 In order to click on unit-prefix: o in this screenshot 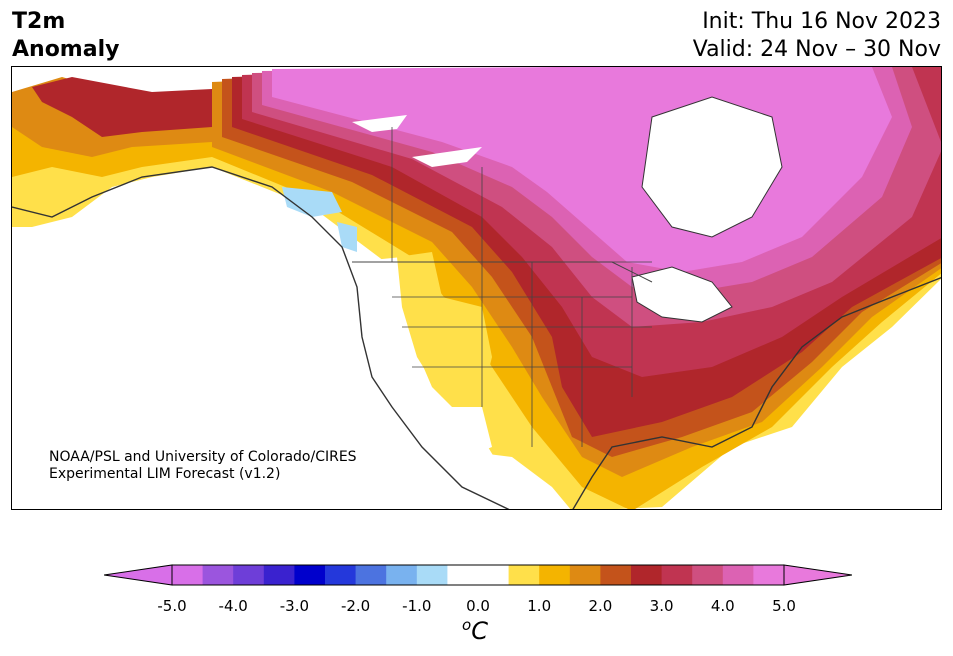, I will do `click(467, 625)`.